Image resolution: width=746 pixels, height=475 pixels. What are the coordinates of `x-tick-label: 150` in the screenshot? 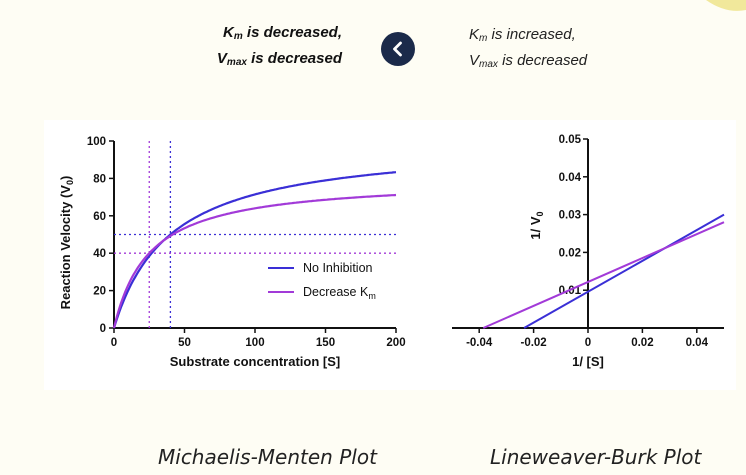 It's located at (325, 343).